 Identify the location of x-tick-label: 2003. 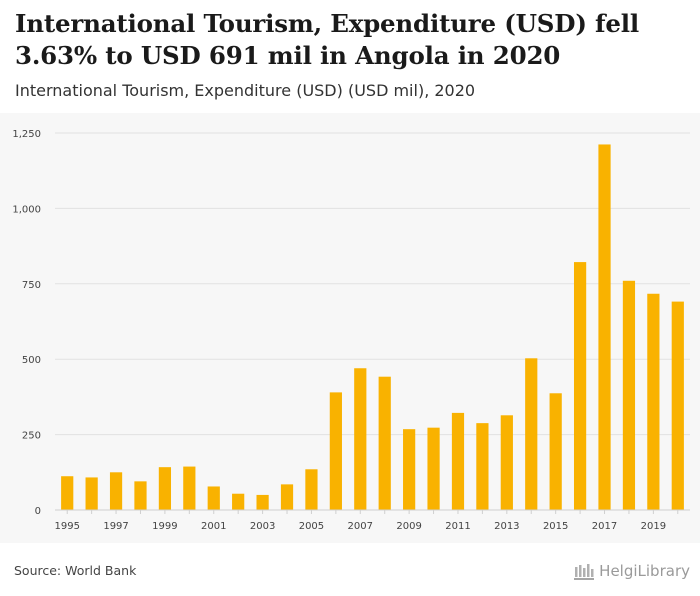
(262, 526).